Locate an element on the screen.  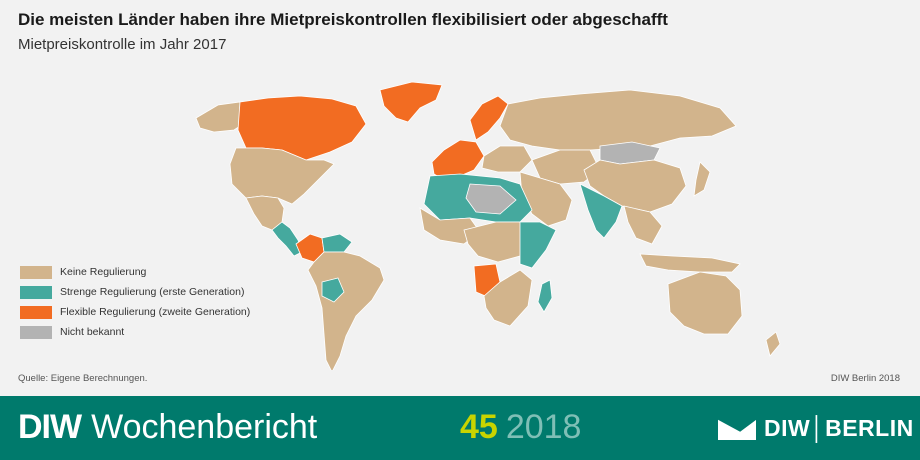
region-new-zealand is located at coordinates (773, 344).